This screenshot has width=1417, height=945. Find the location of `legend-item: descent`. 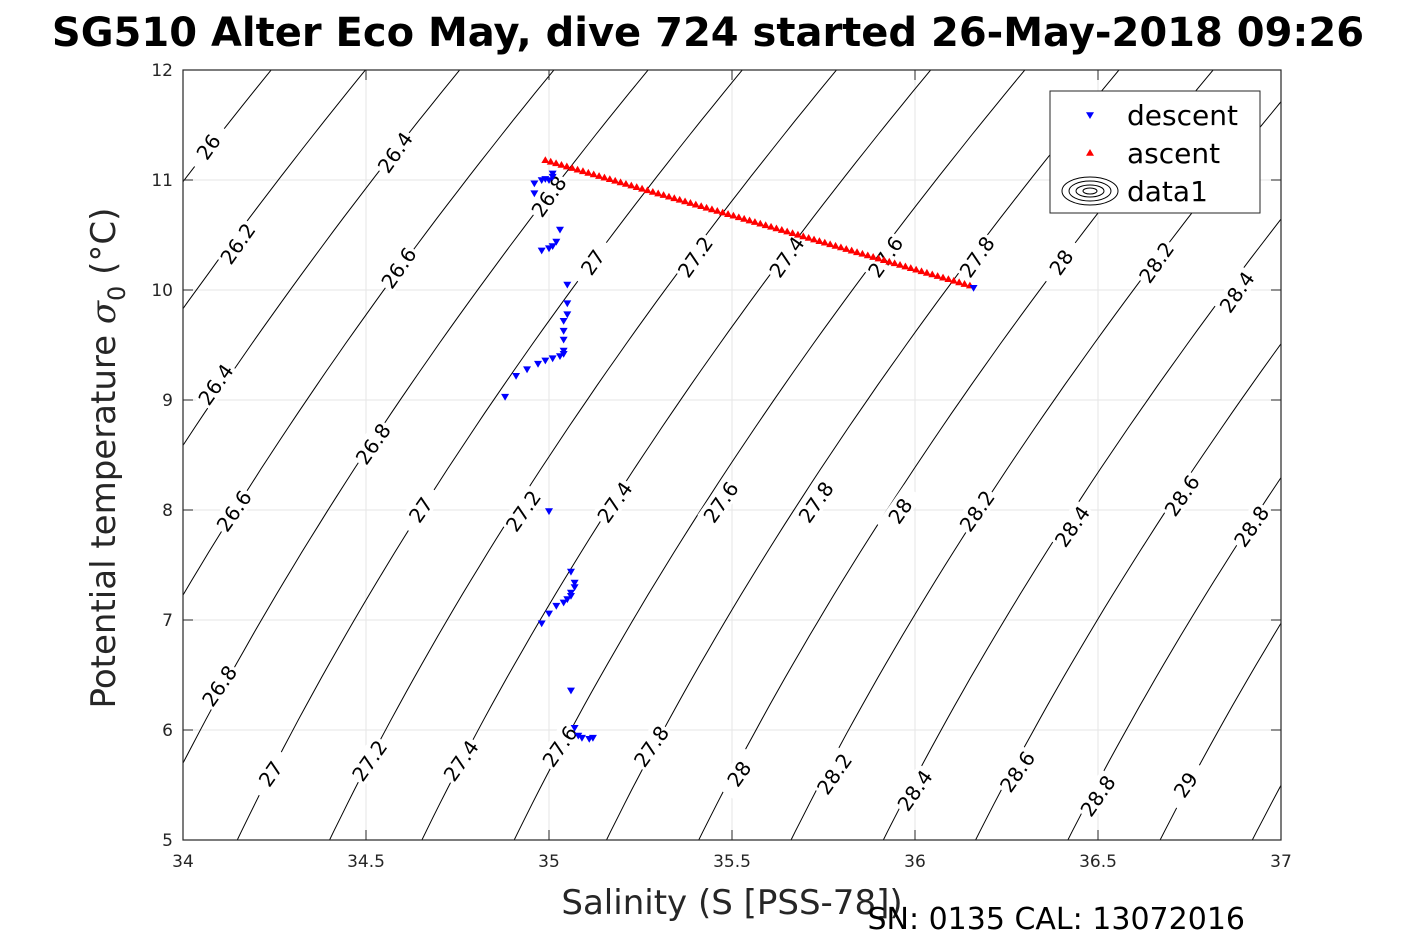

legend-item: descent is located at coordinates (1162, 115).